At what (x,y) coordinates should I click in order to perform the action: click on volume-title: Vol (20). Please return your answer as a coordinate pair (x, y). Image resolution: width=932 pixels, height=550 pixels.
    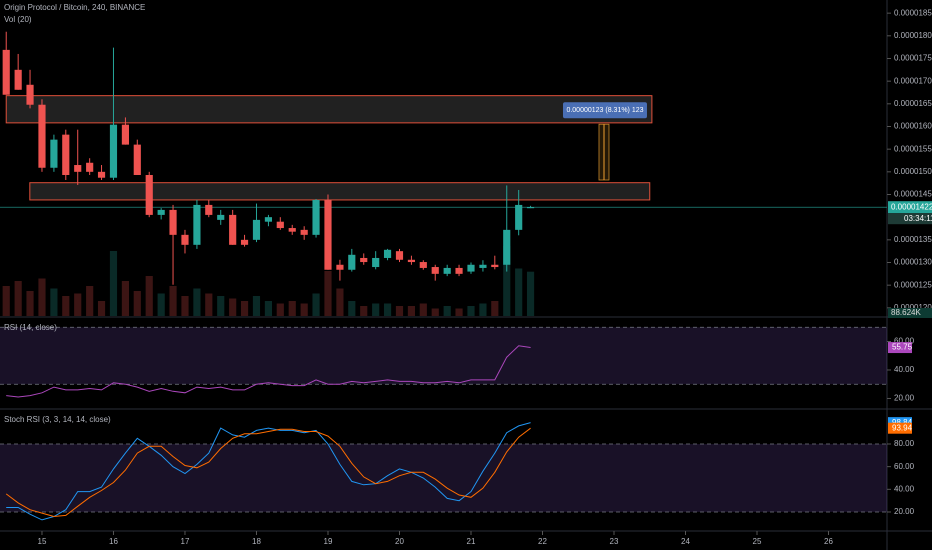
    Looking at the image, I should click on (18, 19).